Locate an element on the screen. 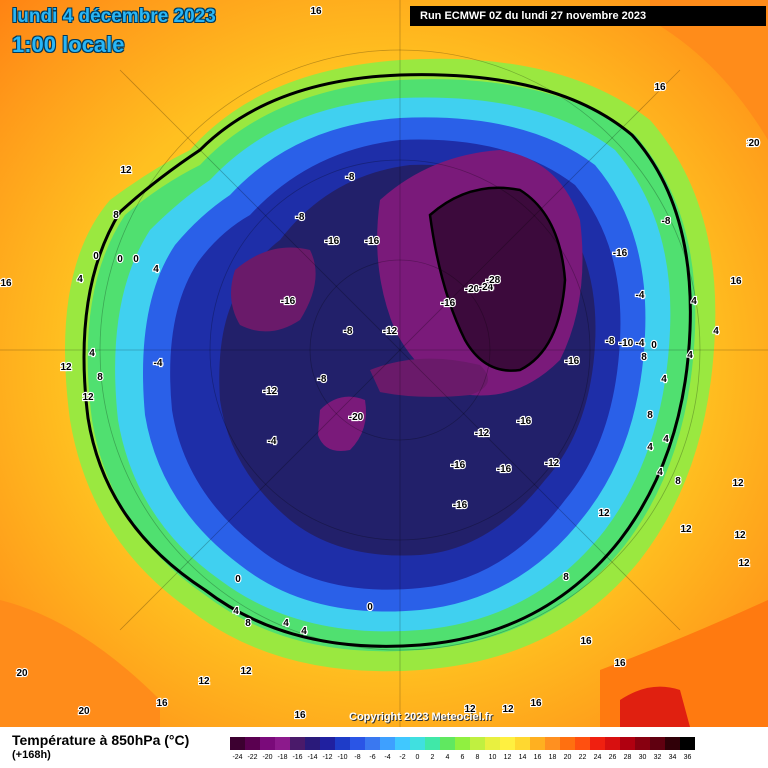  legend-tick-label: 34 is located at coordinates (673, 757).